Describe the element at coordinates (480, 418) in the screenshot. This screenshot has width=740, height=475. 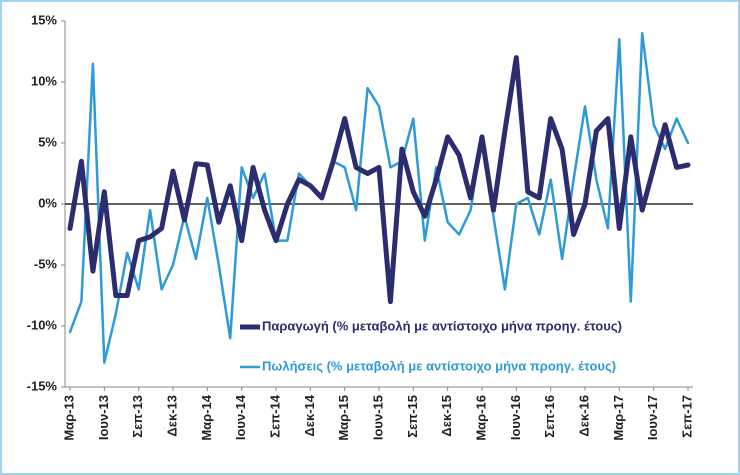
I see `x-tick-label: Μαρ-16` at that location.